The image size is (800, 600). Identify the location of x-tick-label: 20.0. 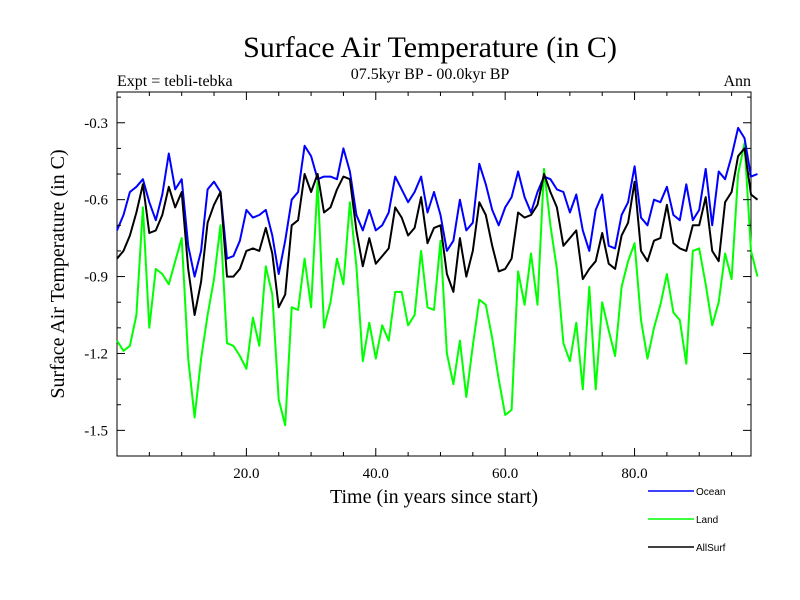
(246, 474).